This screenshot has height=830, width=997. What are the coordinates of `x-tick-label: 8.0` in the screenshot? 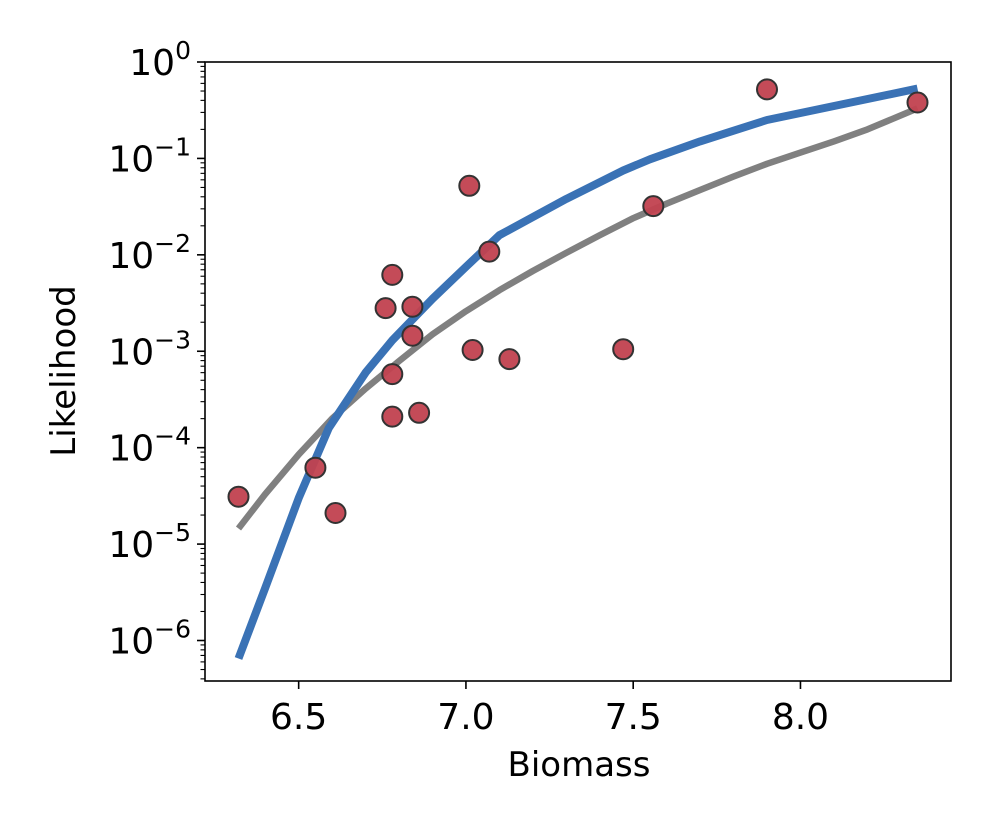 It's located at (800, 717).